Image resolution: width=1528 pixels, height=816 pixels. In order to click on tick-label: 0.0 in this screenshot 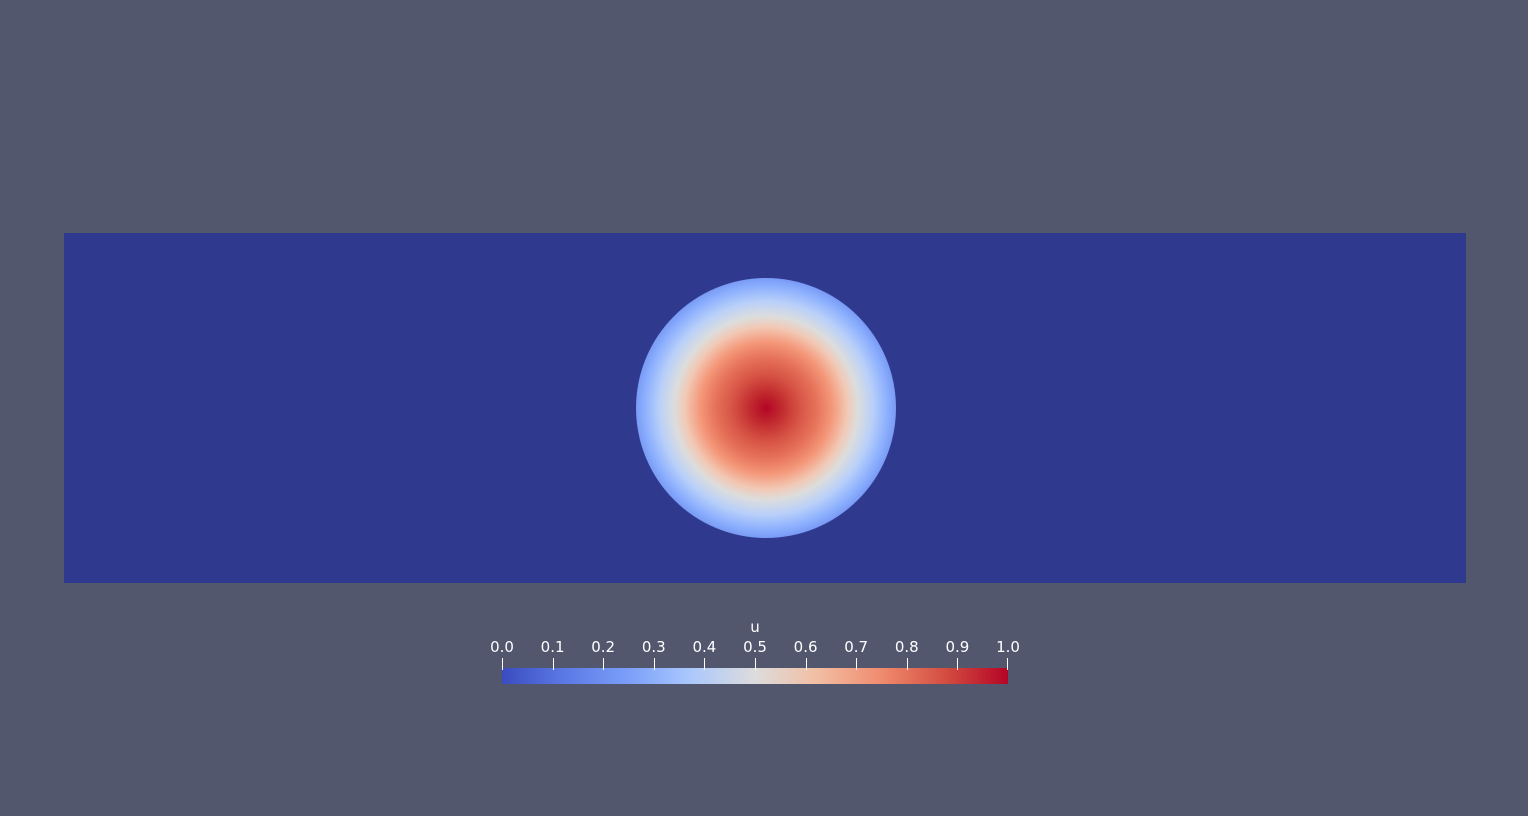, I will do `click(502, 647)`.